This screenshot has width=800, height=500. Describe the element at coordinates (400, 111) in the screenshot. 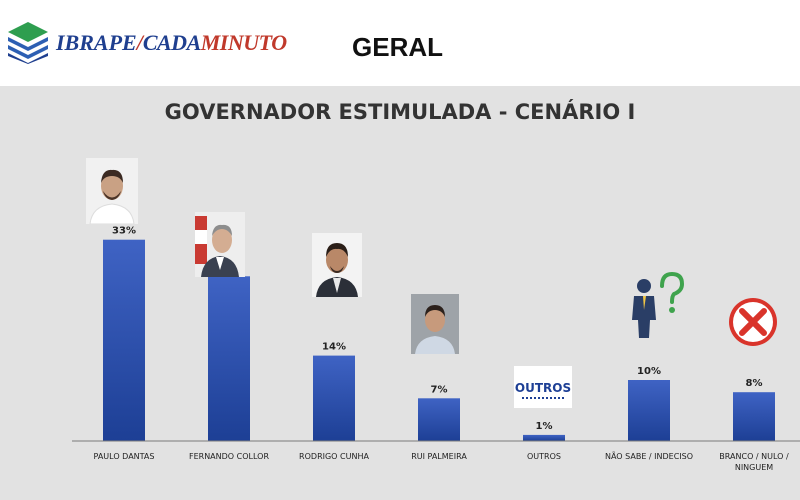

I see `chart-title: GOVERNADOR ESTIMULADA - CENÁRIO I` at that location.